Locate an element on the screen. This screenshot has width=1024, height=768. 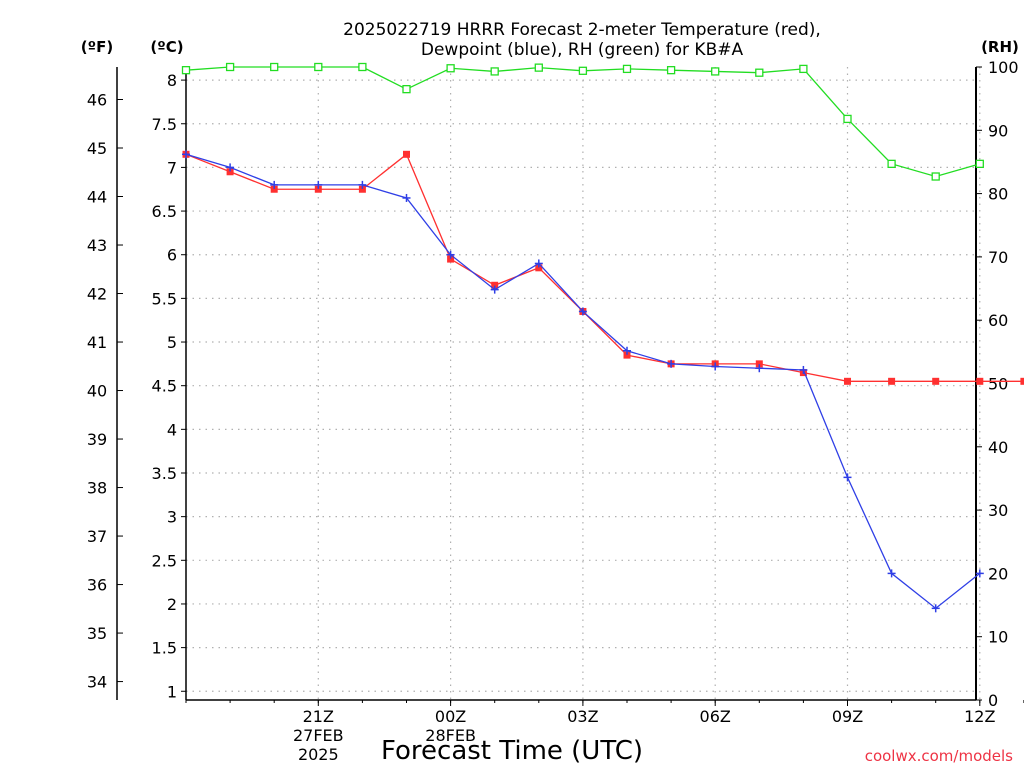
celsius-tick-label: 2 is located at coordinates (172, 604).